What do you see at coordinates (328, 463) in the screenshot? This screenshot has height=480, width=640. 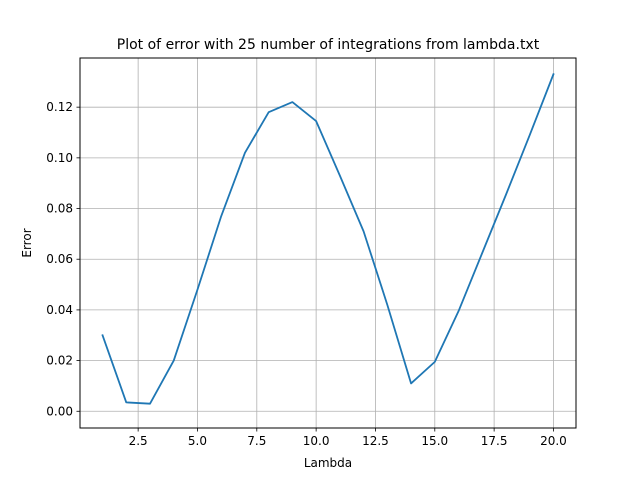 I see `x-axis-title: Lambda` at bounding box center [328, 463].